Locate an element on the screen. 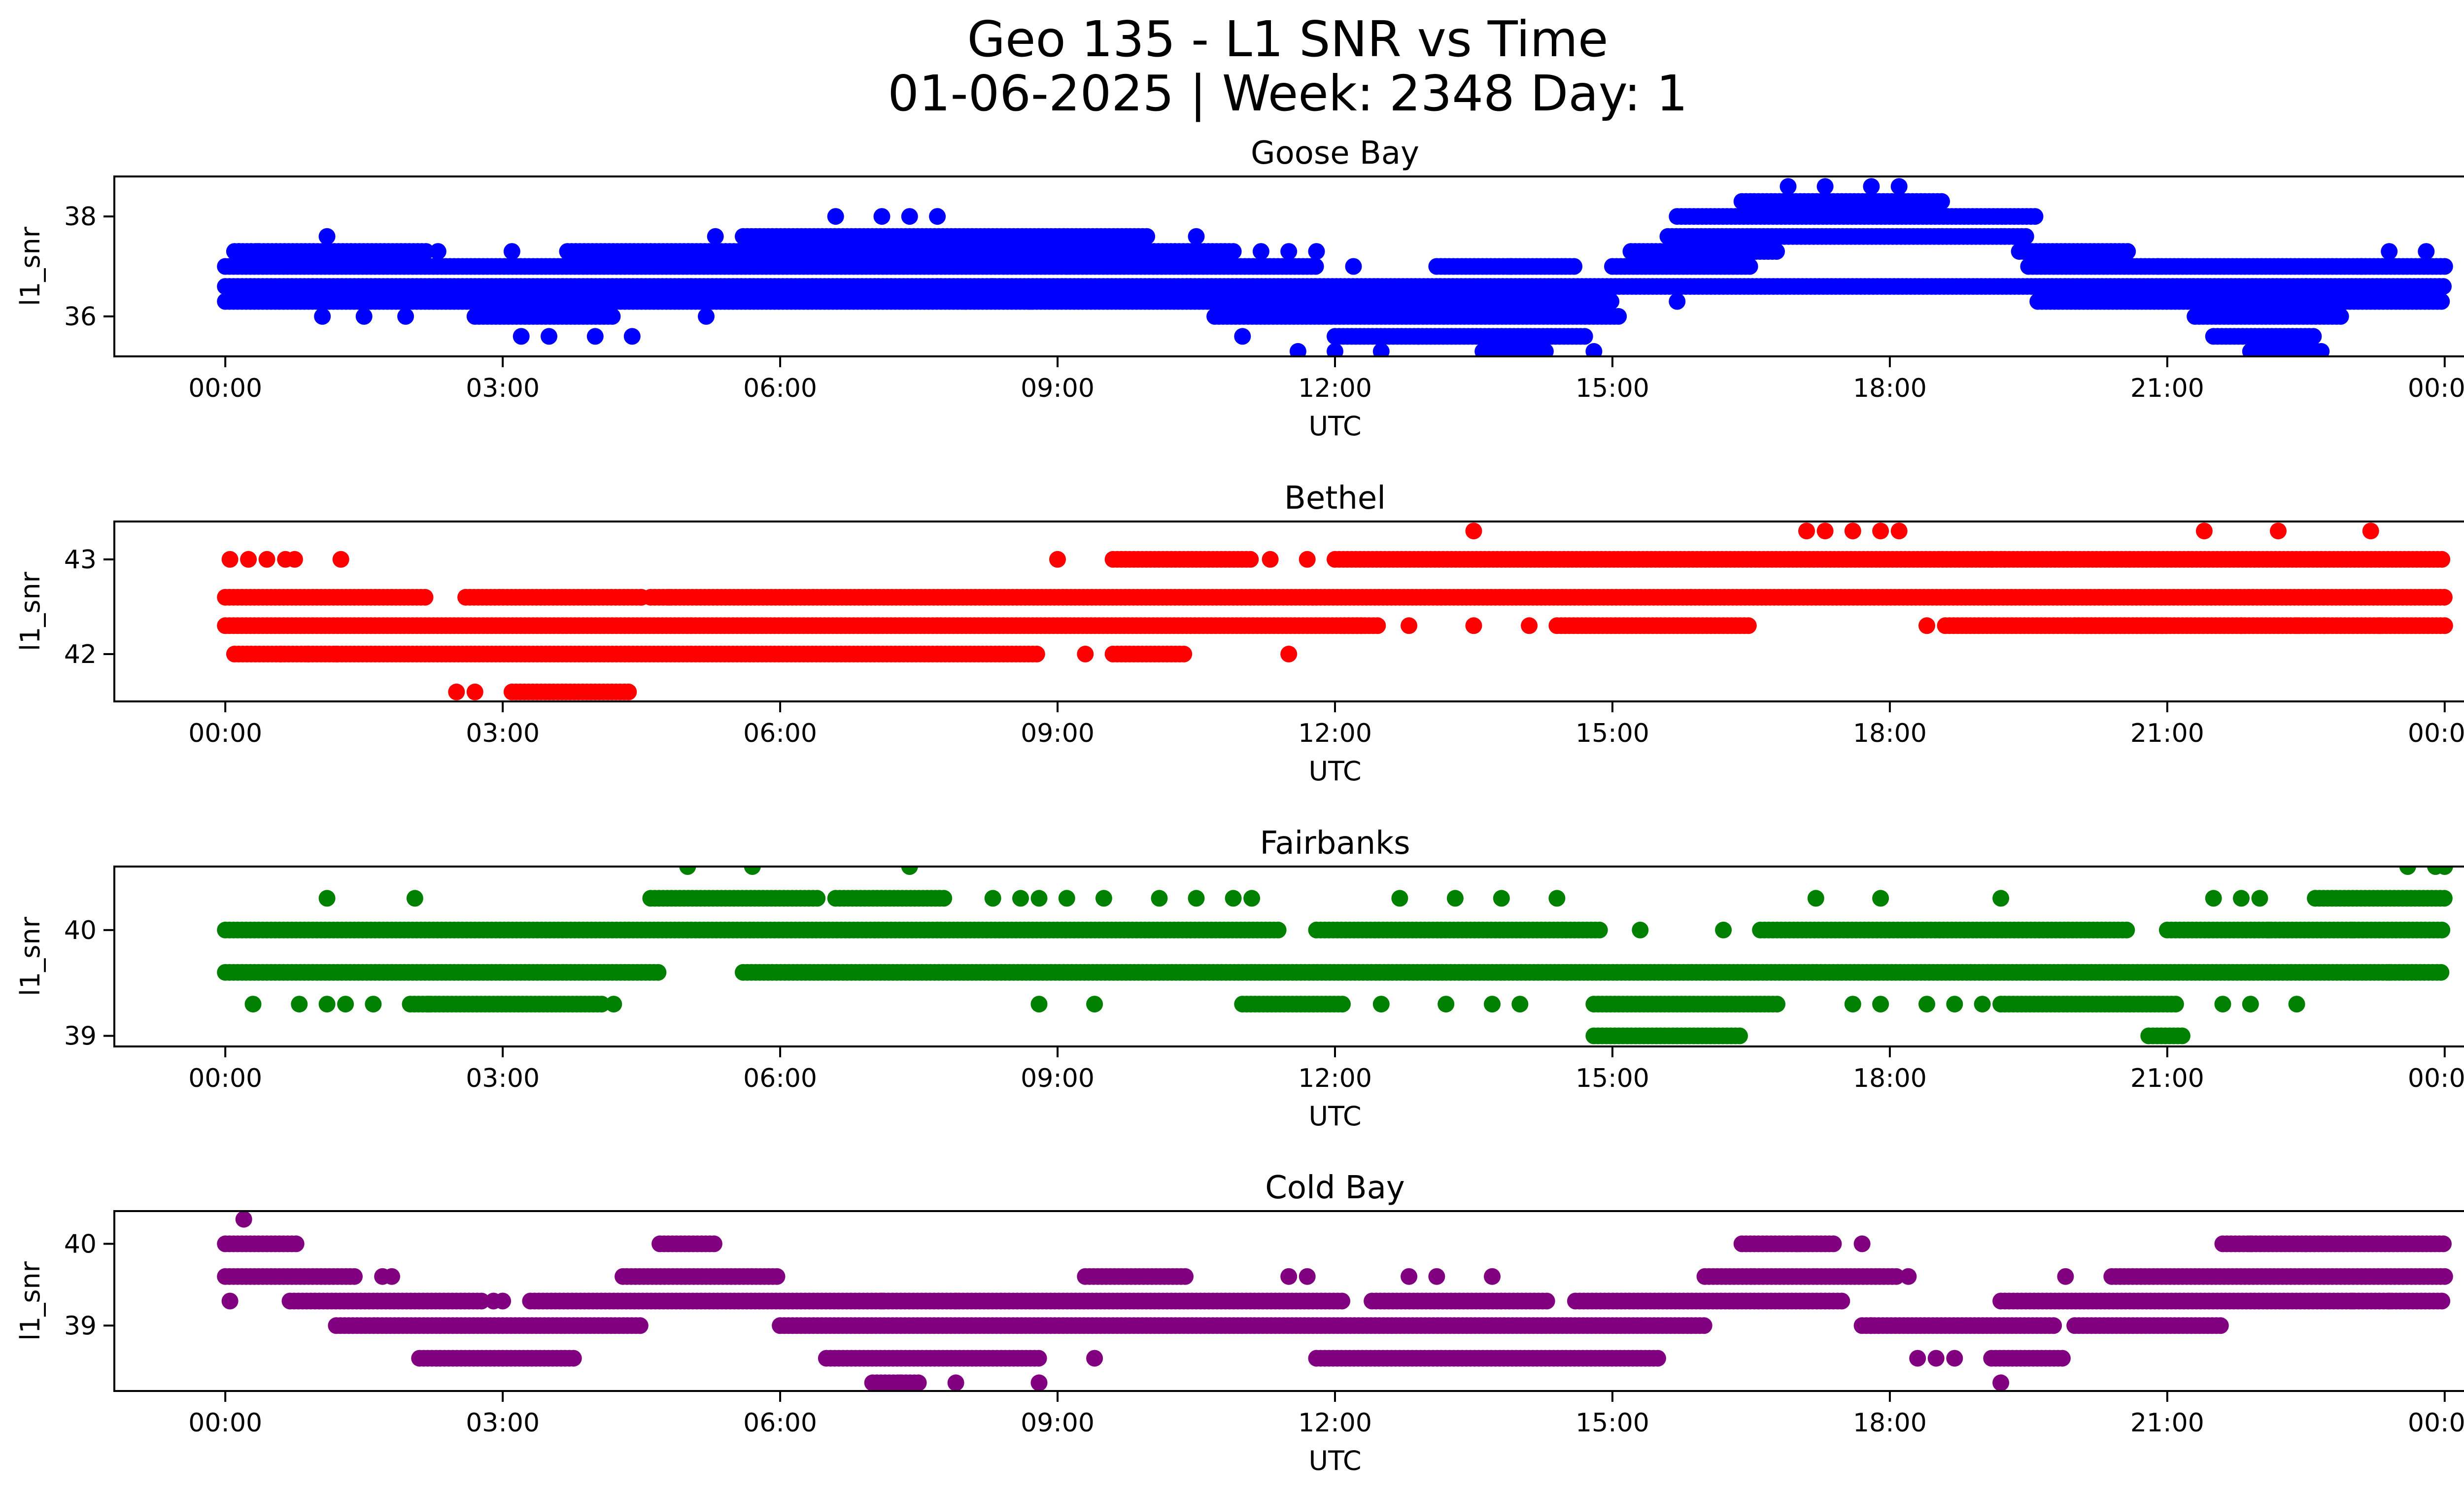 Image resolution: width=2464 pixels, height=1495 pixels. plot-frame is located at coordinates (1288, 611).